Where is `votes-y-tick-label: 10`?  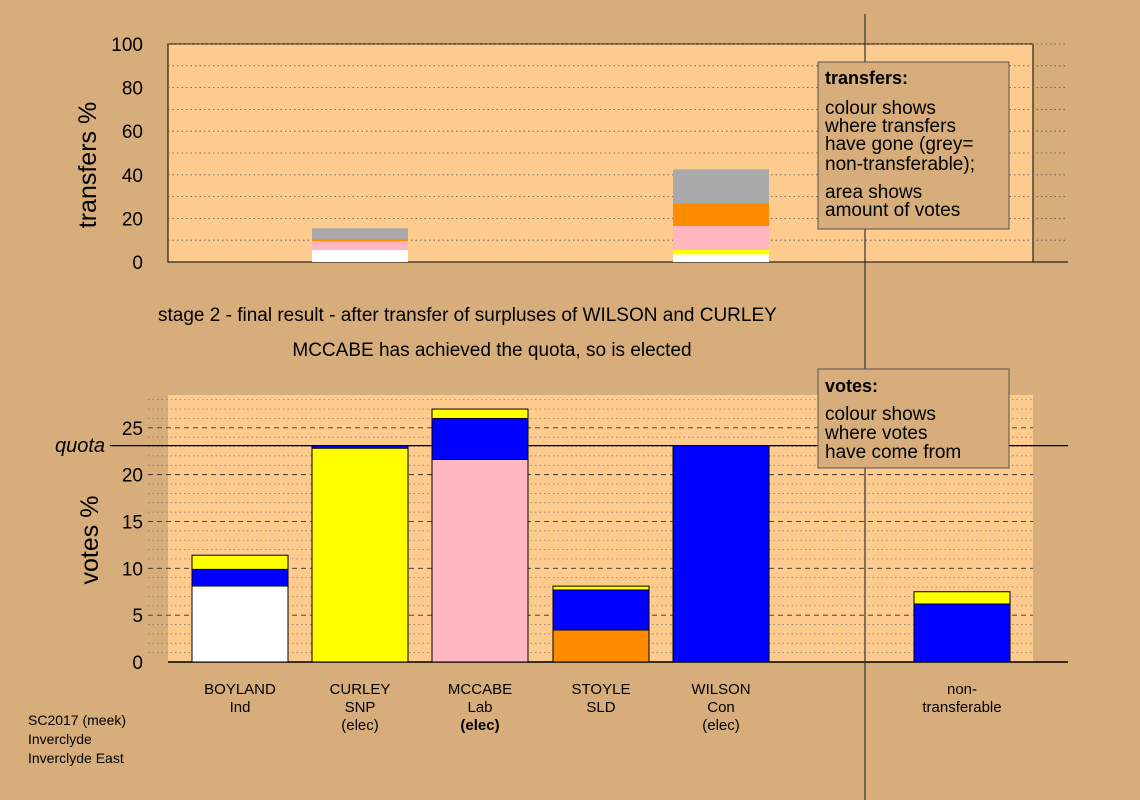
votes-y-tick-label: 10 is located at coordinates (132, 569).